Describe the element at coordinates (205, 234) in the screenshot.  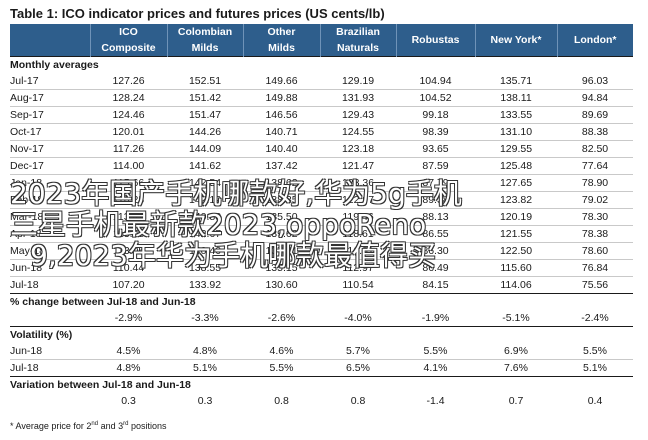
I see `table-cell: 142.67` at that location.